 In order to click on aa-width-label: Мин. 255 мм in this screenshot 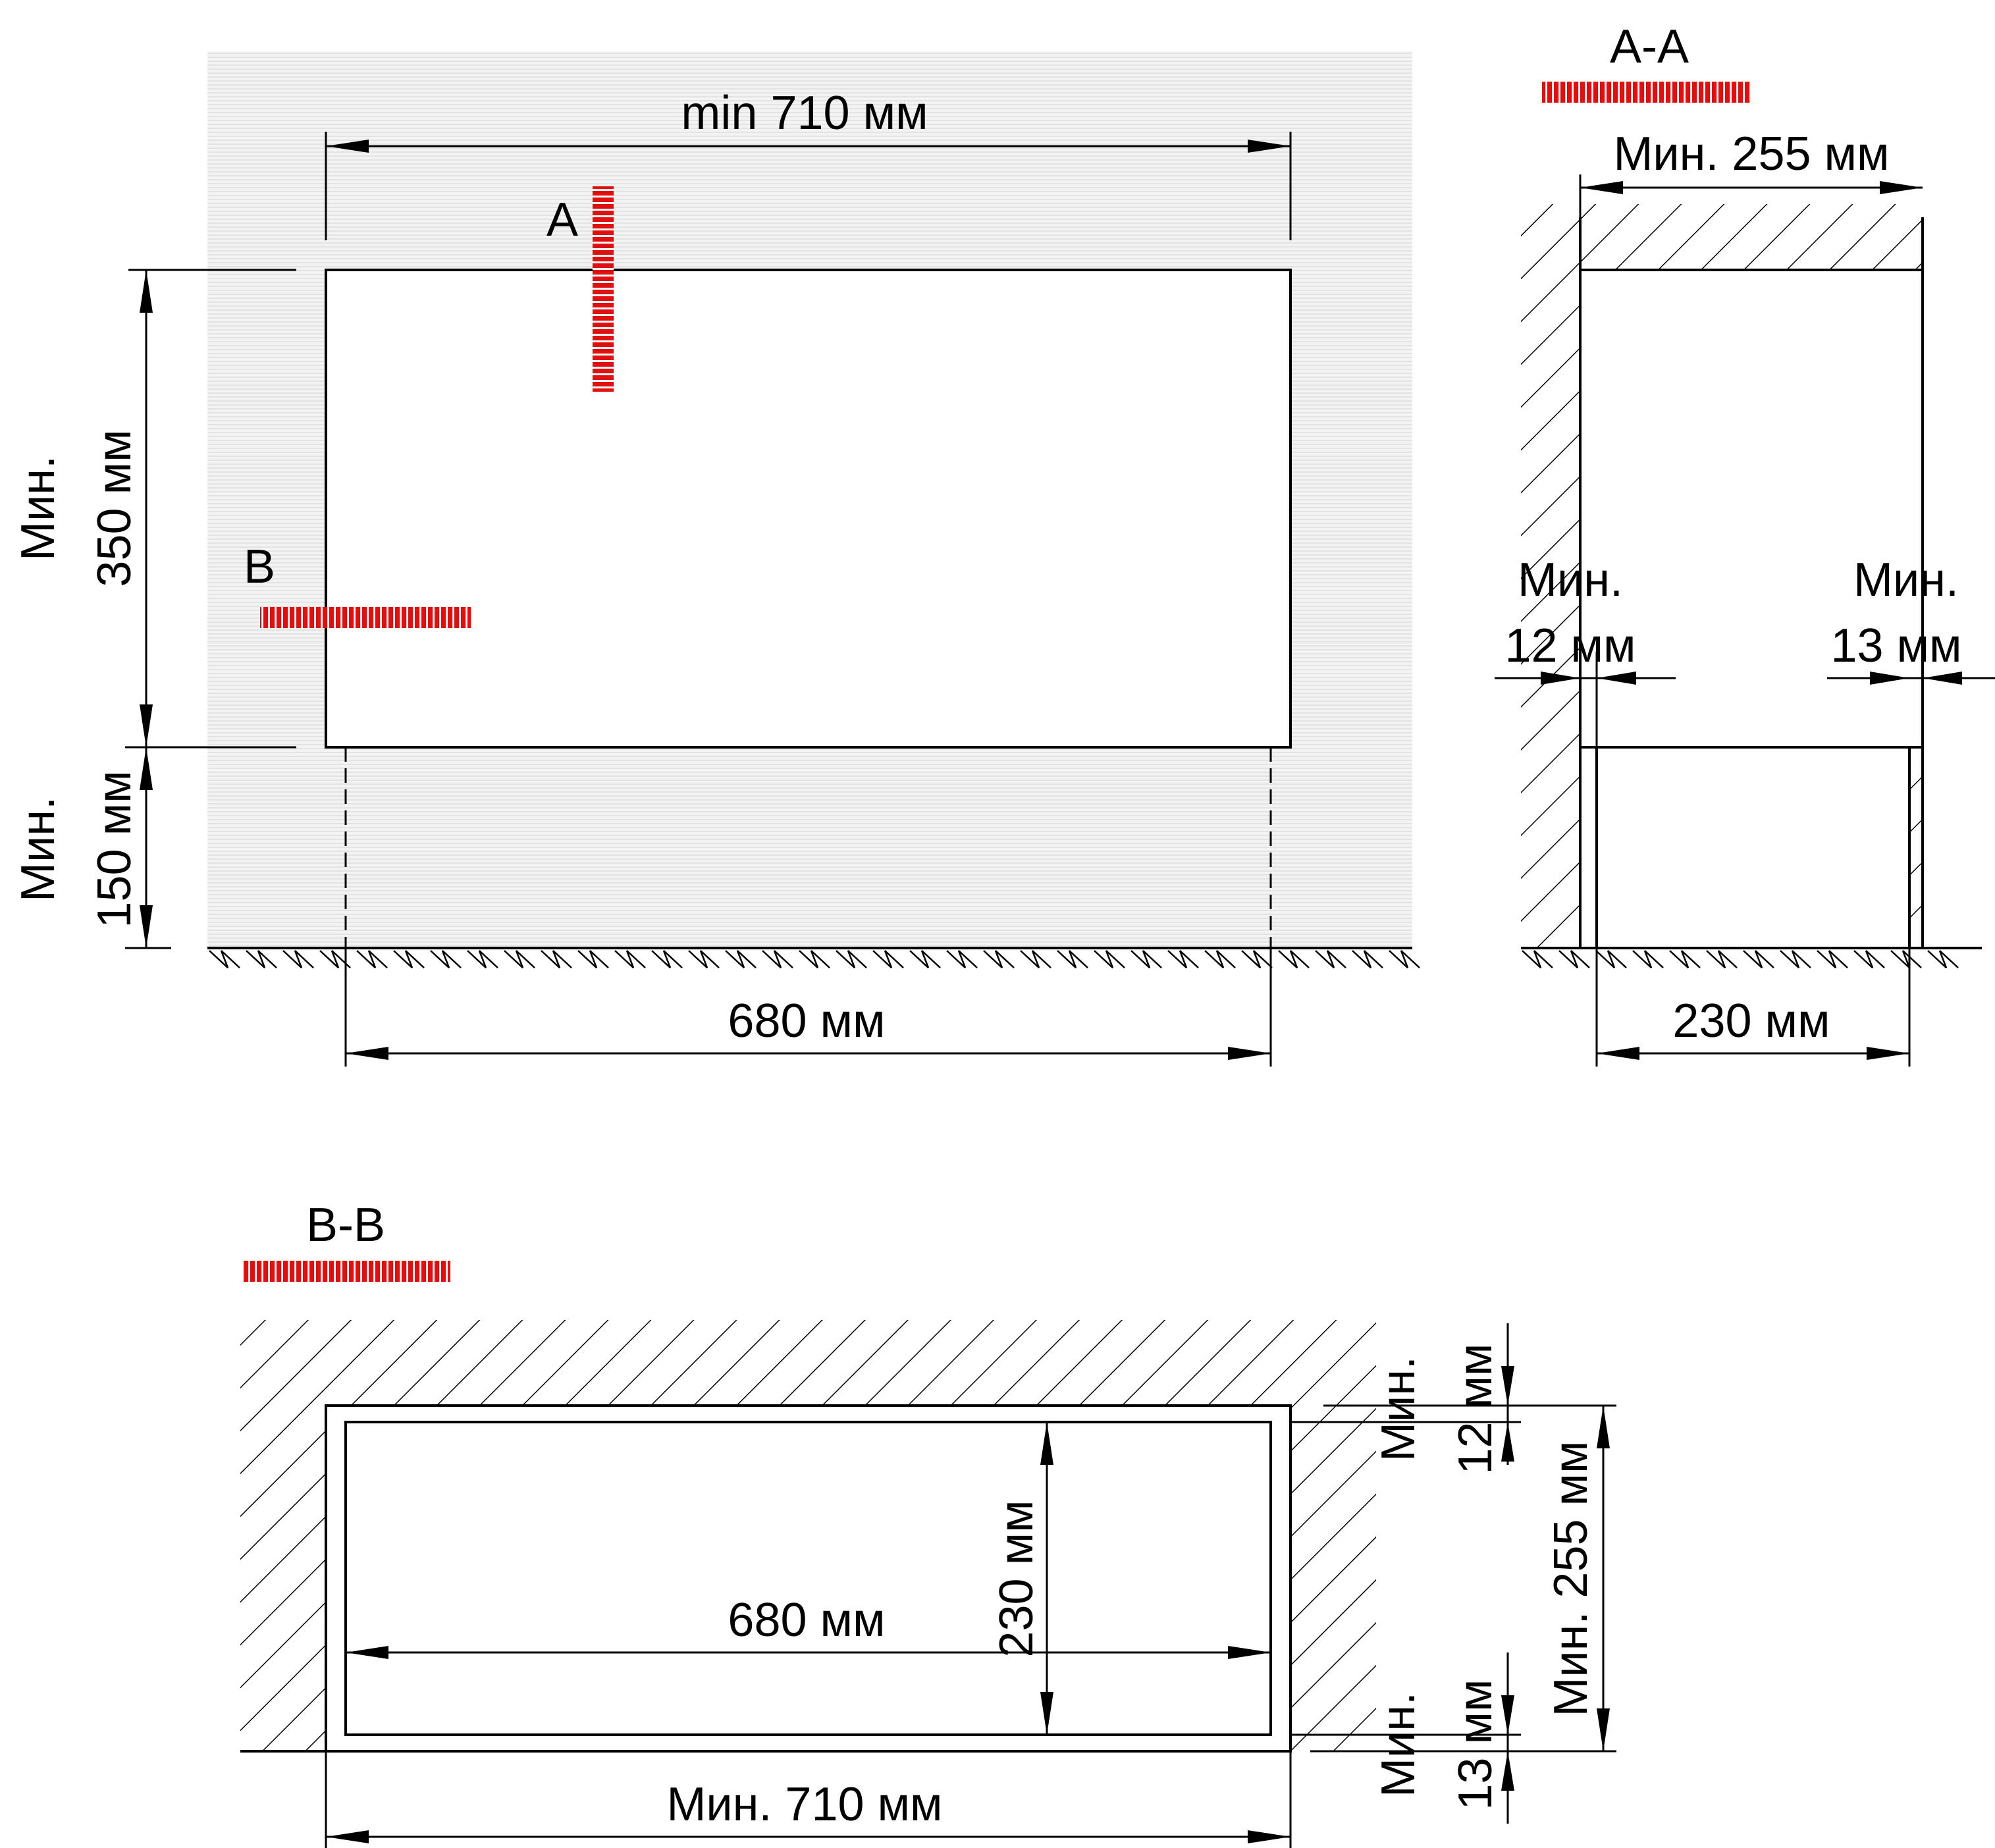, I will do `click(1751, 154)`.